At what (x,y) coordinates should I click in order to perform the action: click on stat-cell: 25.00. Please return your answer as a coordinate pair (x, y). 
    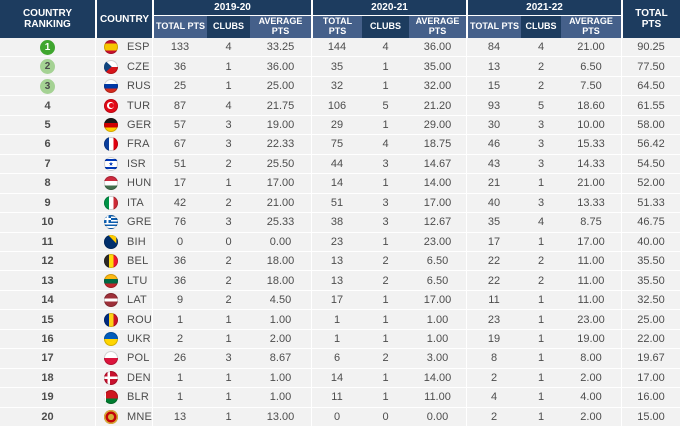
    Looking at the image, I should click on (280, 86).